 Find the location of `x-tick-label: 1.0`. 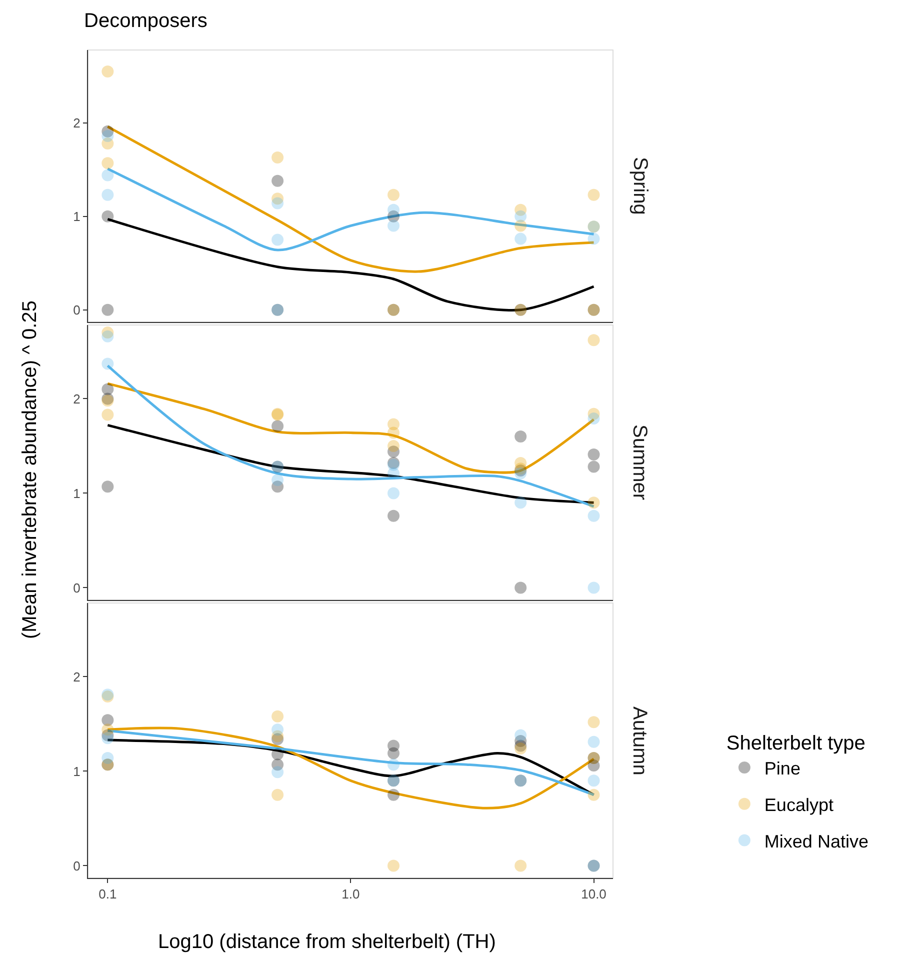

x-tick-label: 1.0 is located at coordinates (351, 894).